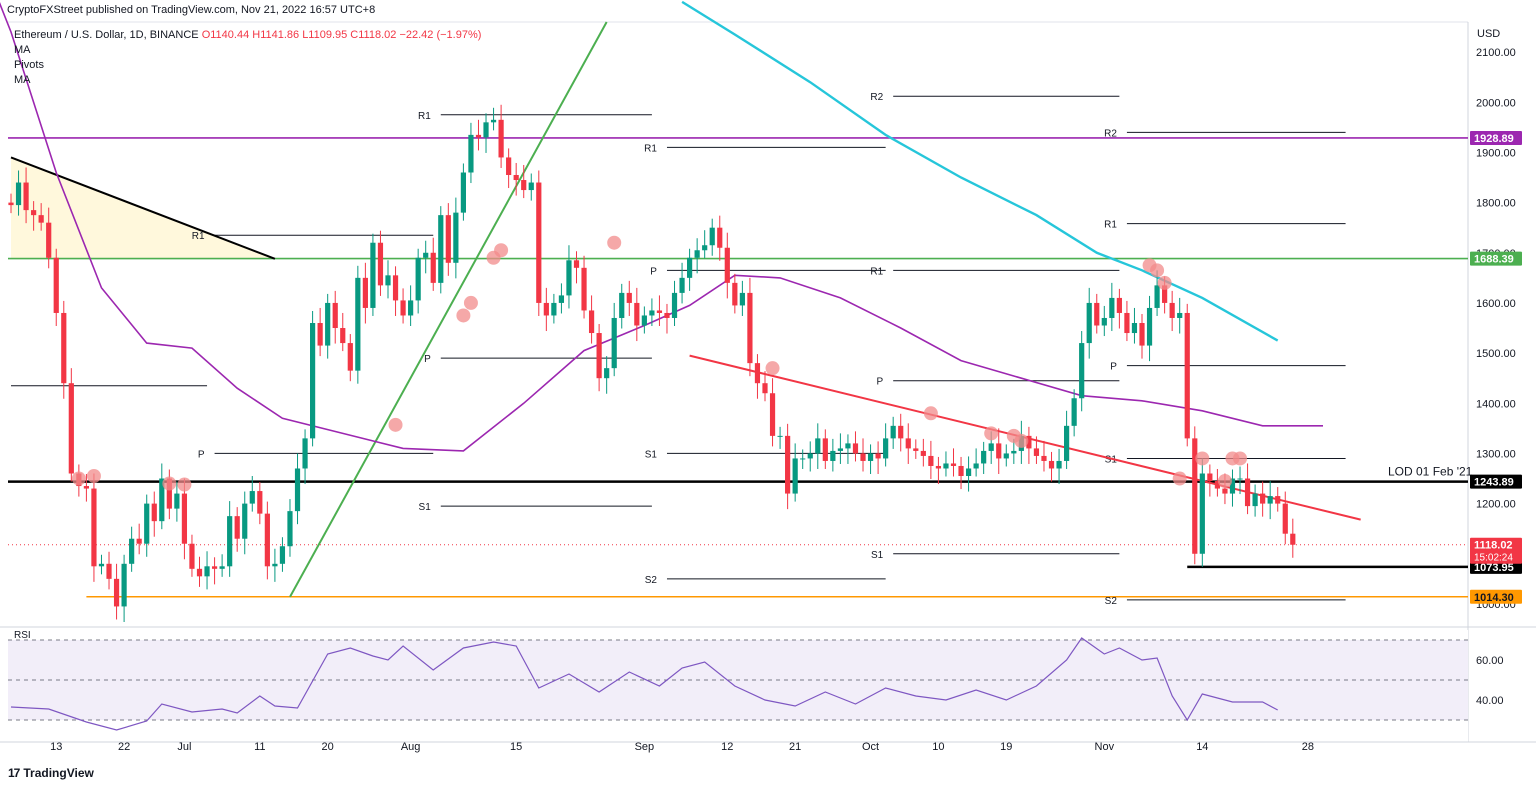 This screenshot has height=788, width=1536. What do you see at coordinates (1111, 459) in the screenshot?
I see `pivot-label-17: S1` at bounding box center [1111, 459].